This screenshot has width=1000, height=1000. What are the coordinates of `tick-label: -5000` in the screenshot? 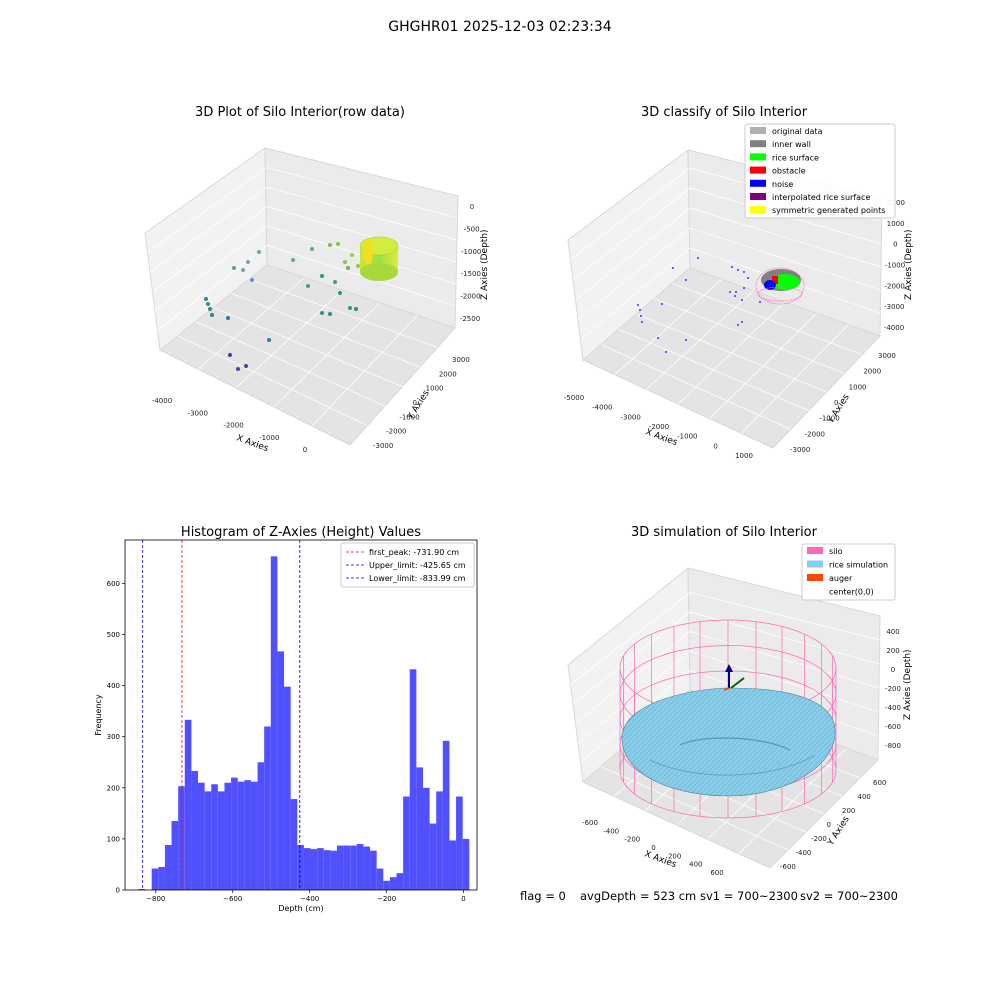 It's located at (574, 398).